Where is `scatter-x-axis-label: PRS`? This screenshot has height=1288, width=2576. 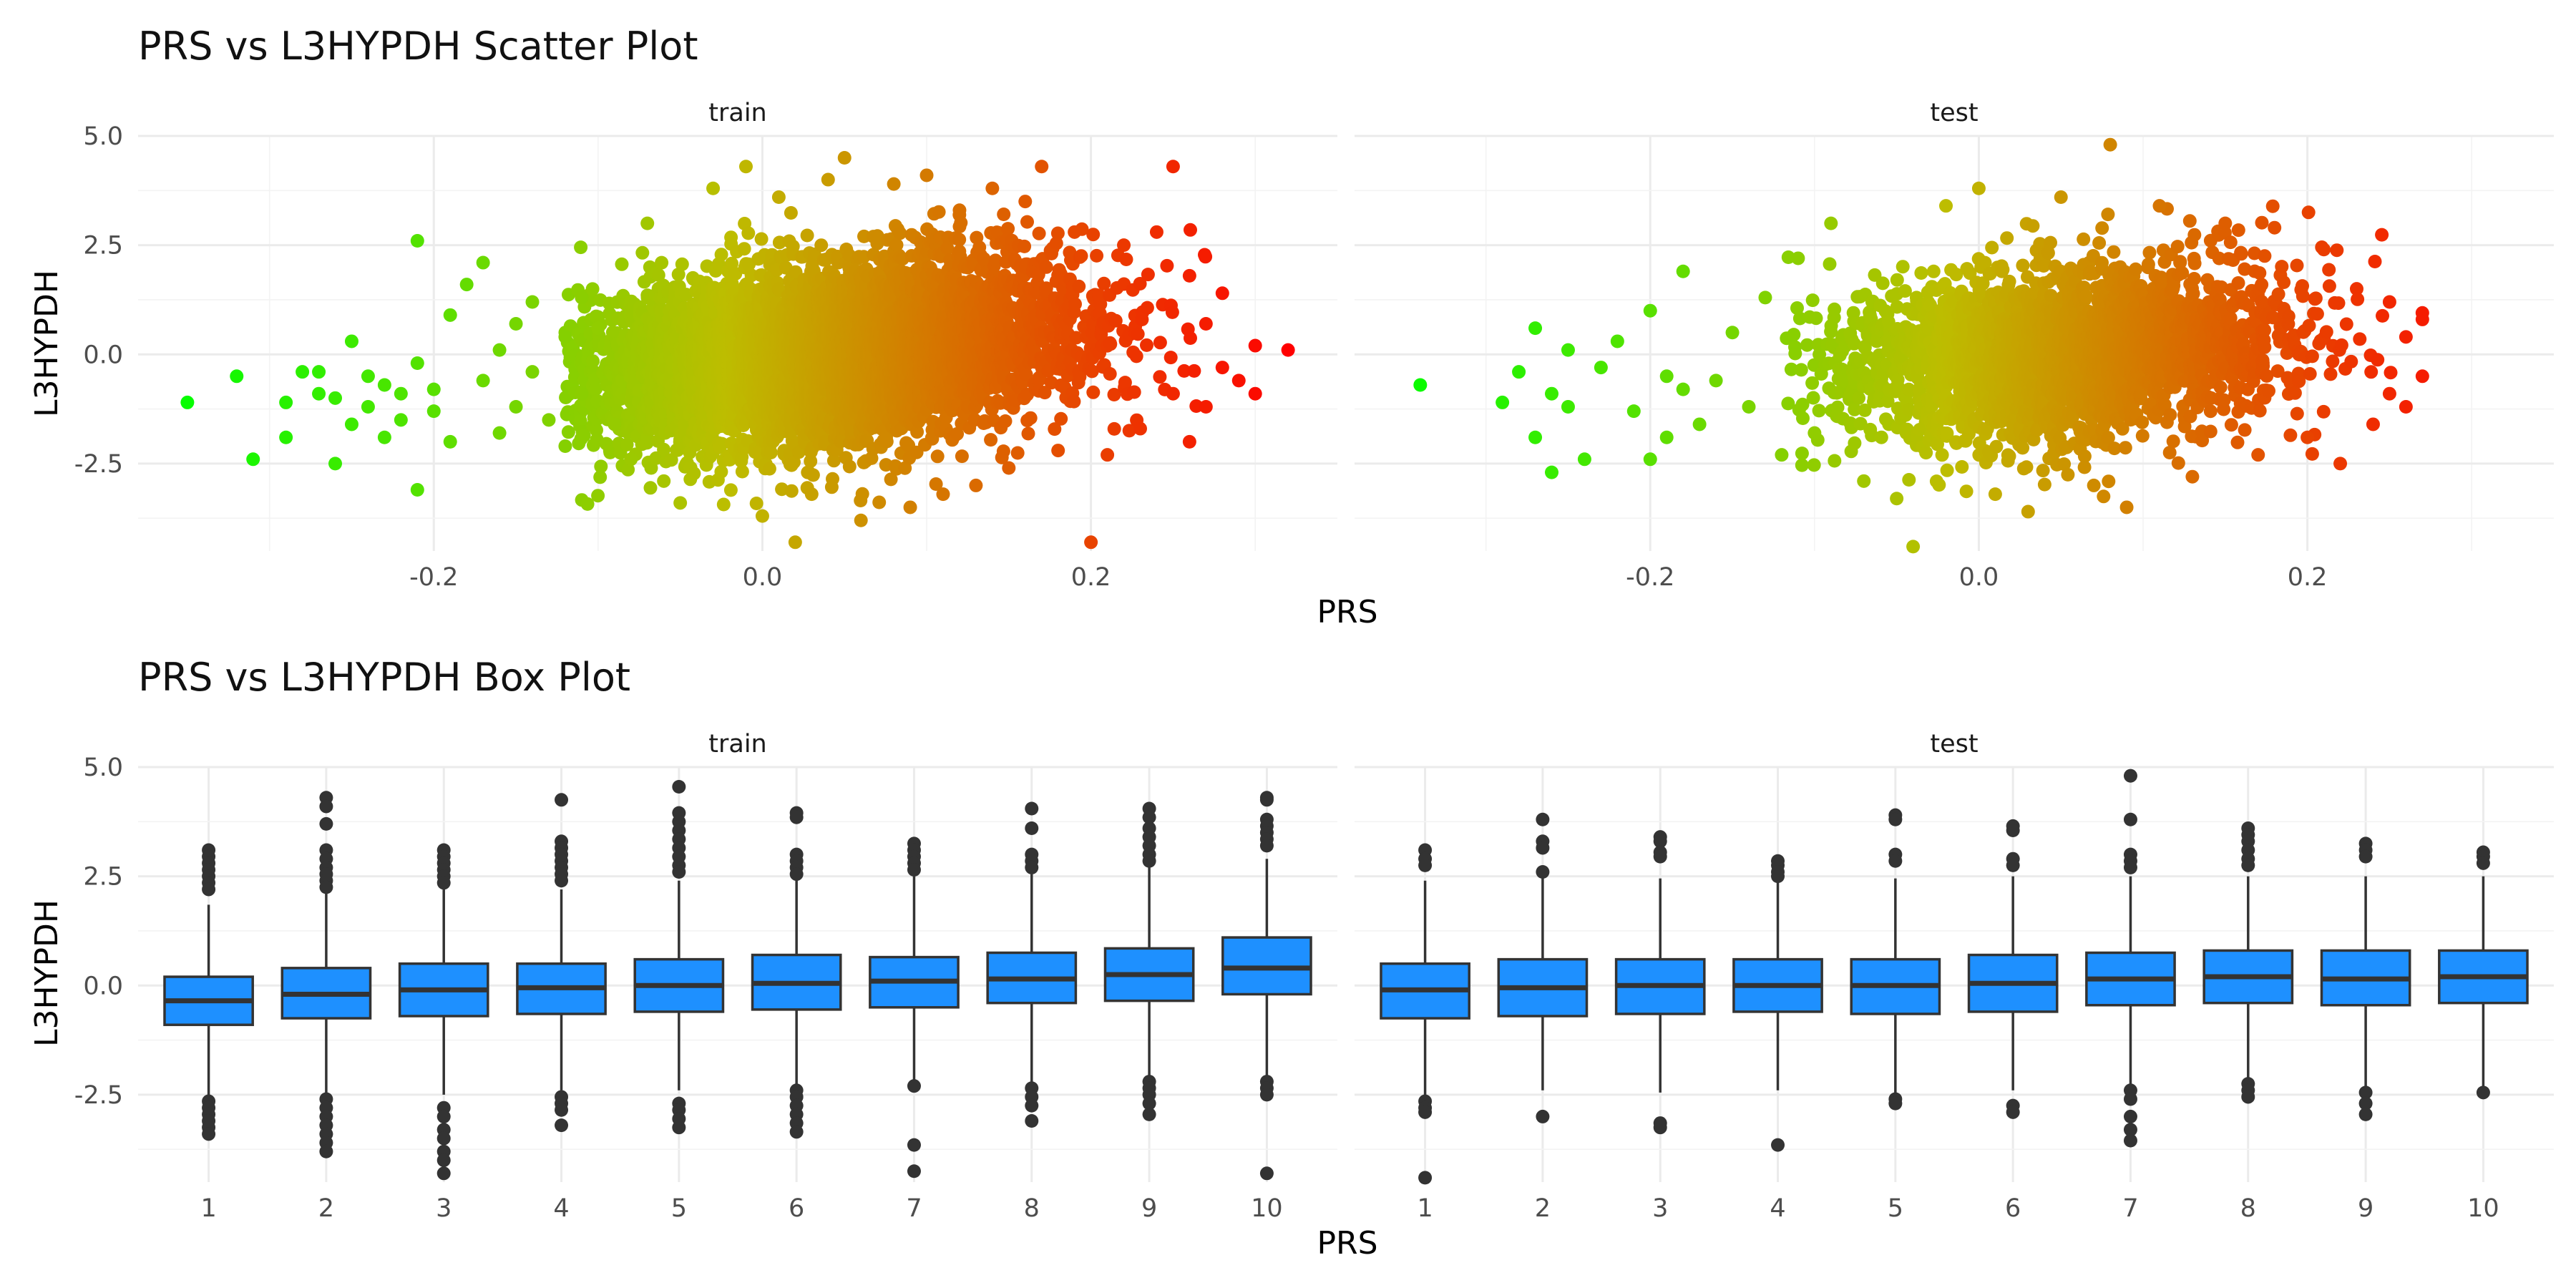
scatter-x-axis-label: PRS is located at coordinates (1347, 612).